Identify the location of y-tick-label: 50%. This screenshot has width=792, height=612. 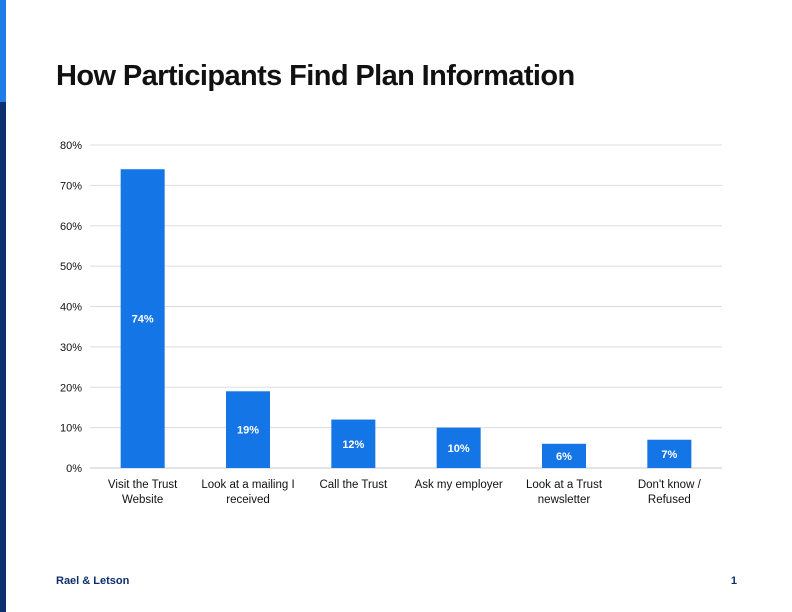
(71, 267).